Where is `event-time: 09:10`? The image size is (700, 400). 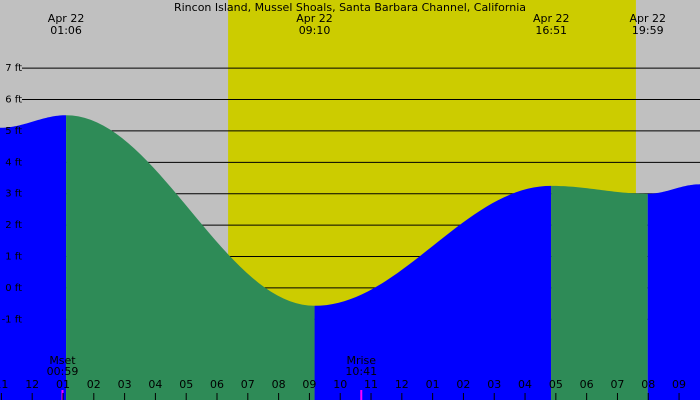
event-time: 09:10 is located at coordinates (315, 30).